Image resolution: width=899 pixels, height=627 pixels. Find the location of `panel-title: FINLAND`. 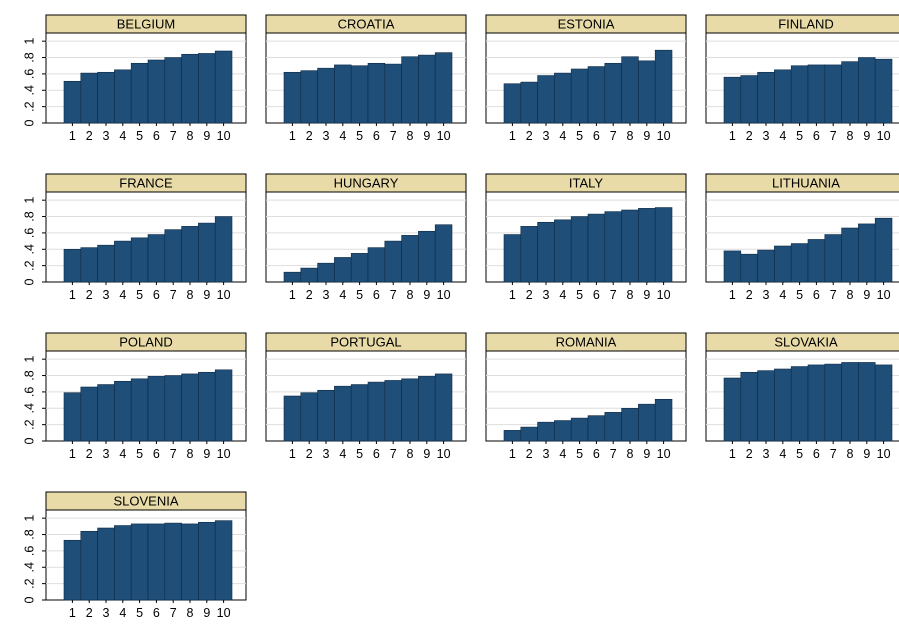

panel-title: FINLAND is located at coordinates (806, 24).